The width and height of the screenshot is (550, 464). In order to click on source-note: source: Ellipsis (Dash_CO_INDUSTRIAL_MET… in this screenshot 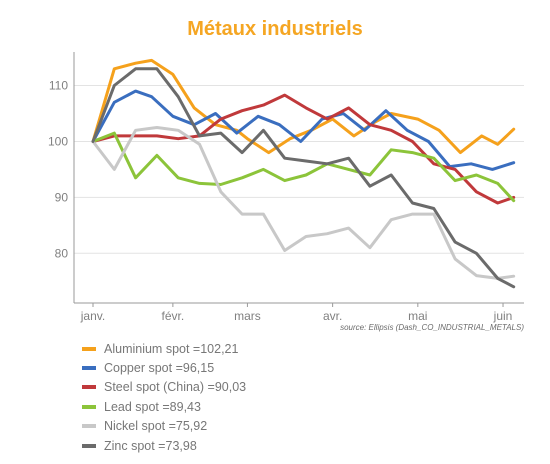, I will do `click(432, 327)`.